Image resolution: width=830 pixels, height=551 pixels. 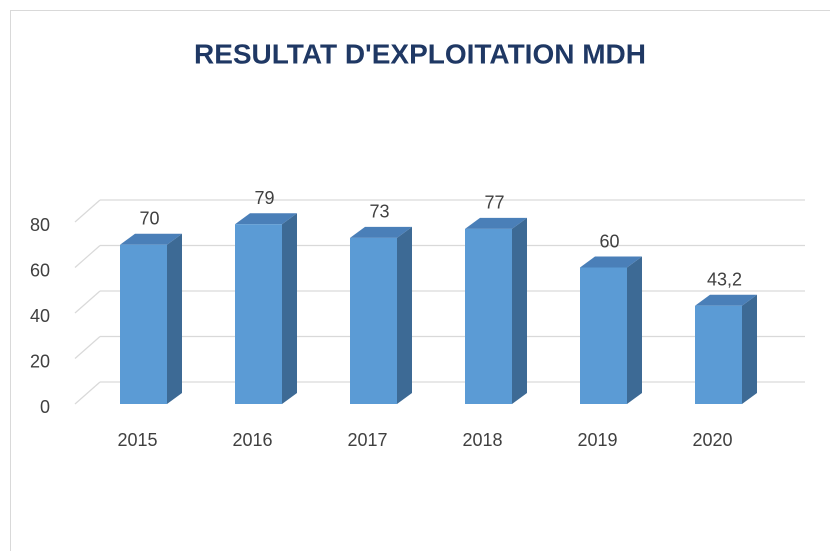 I want to click on y-tick-label: 0, so click(x=45, y=407).